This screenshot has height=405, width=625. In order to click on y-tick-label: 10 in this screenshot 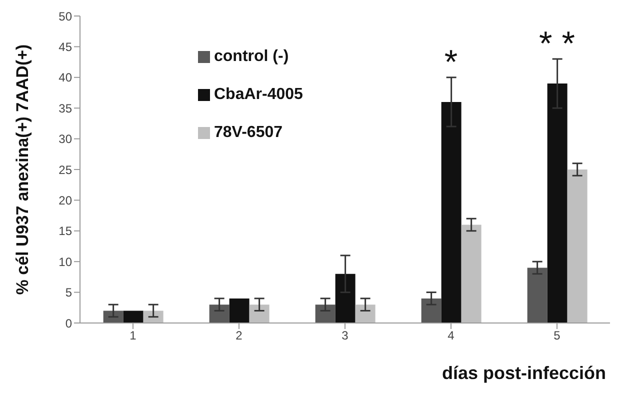, I will do `click(65, 261)`.